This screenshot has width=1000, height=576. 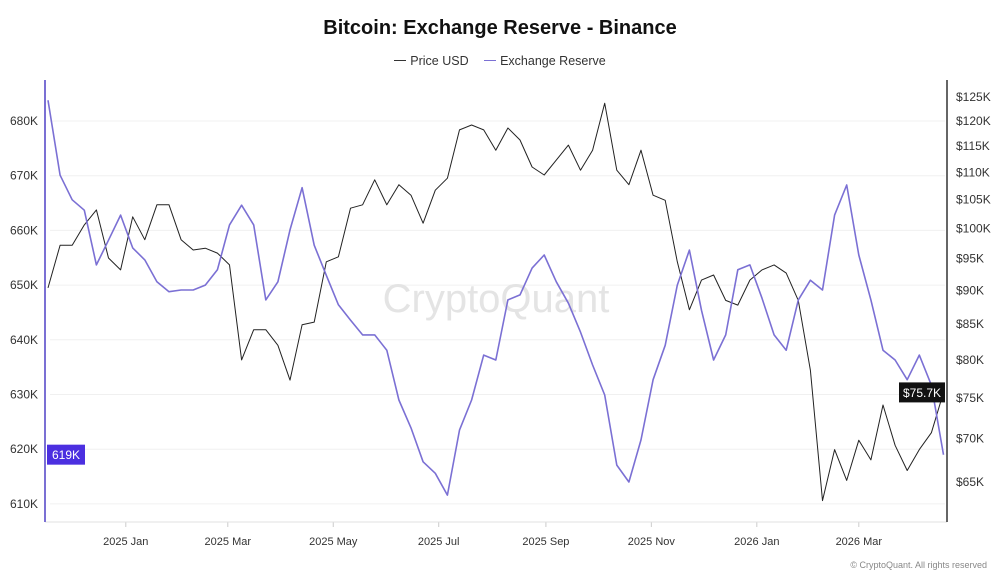 I want to click on x-axis-tick-label: 2025 Nov, so click(x=652, y=542).